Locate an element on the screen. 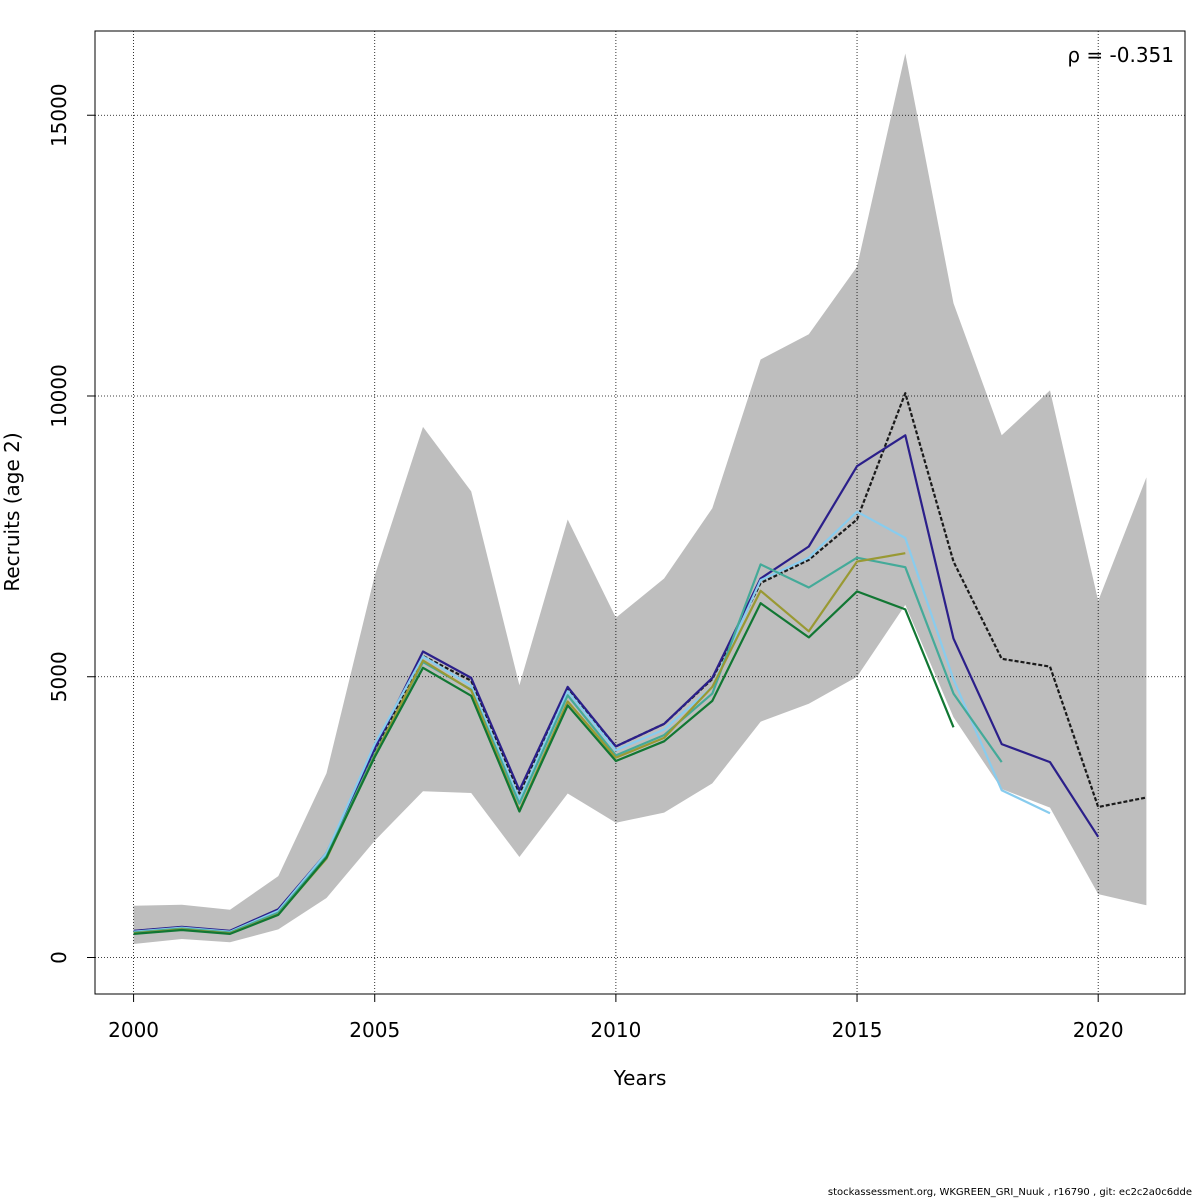 This screenshot has width=1200, height=1200. y-tick-label-10000: 10000 is located at coordinates (59, 396).